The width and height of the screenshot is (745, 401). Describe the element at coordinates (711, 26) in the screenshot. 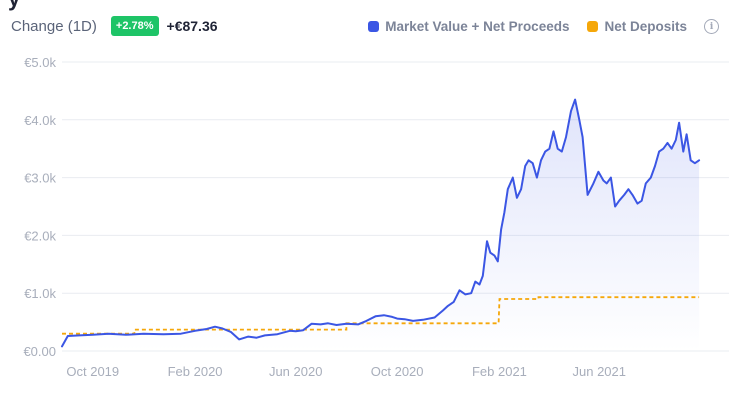

I see `info-icon: i` at that location.